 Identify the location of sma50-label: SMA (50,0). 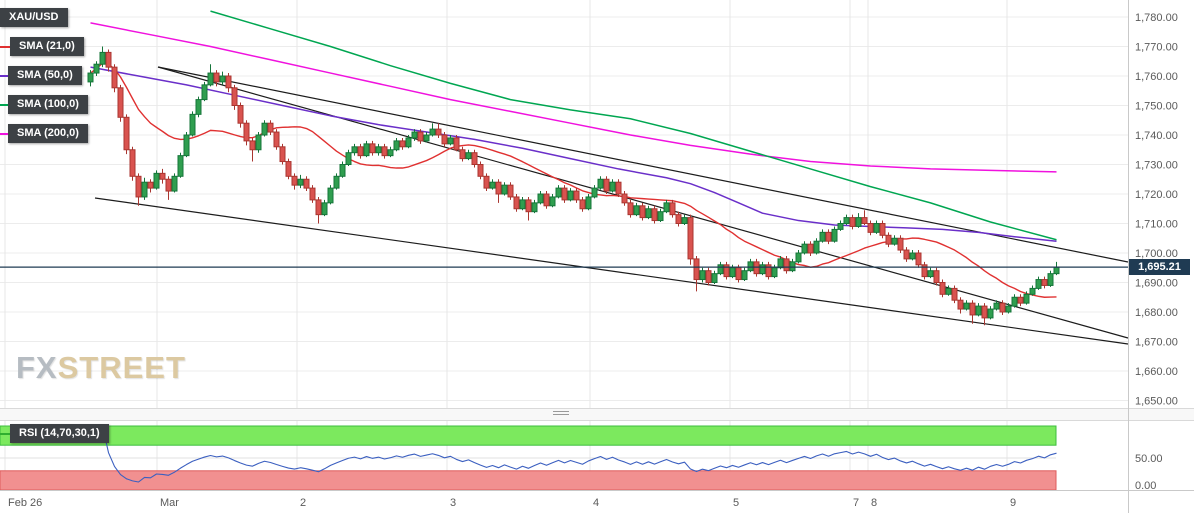
(45, 75).